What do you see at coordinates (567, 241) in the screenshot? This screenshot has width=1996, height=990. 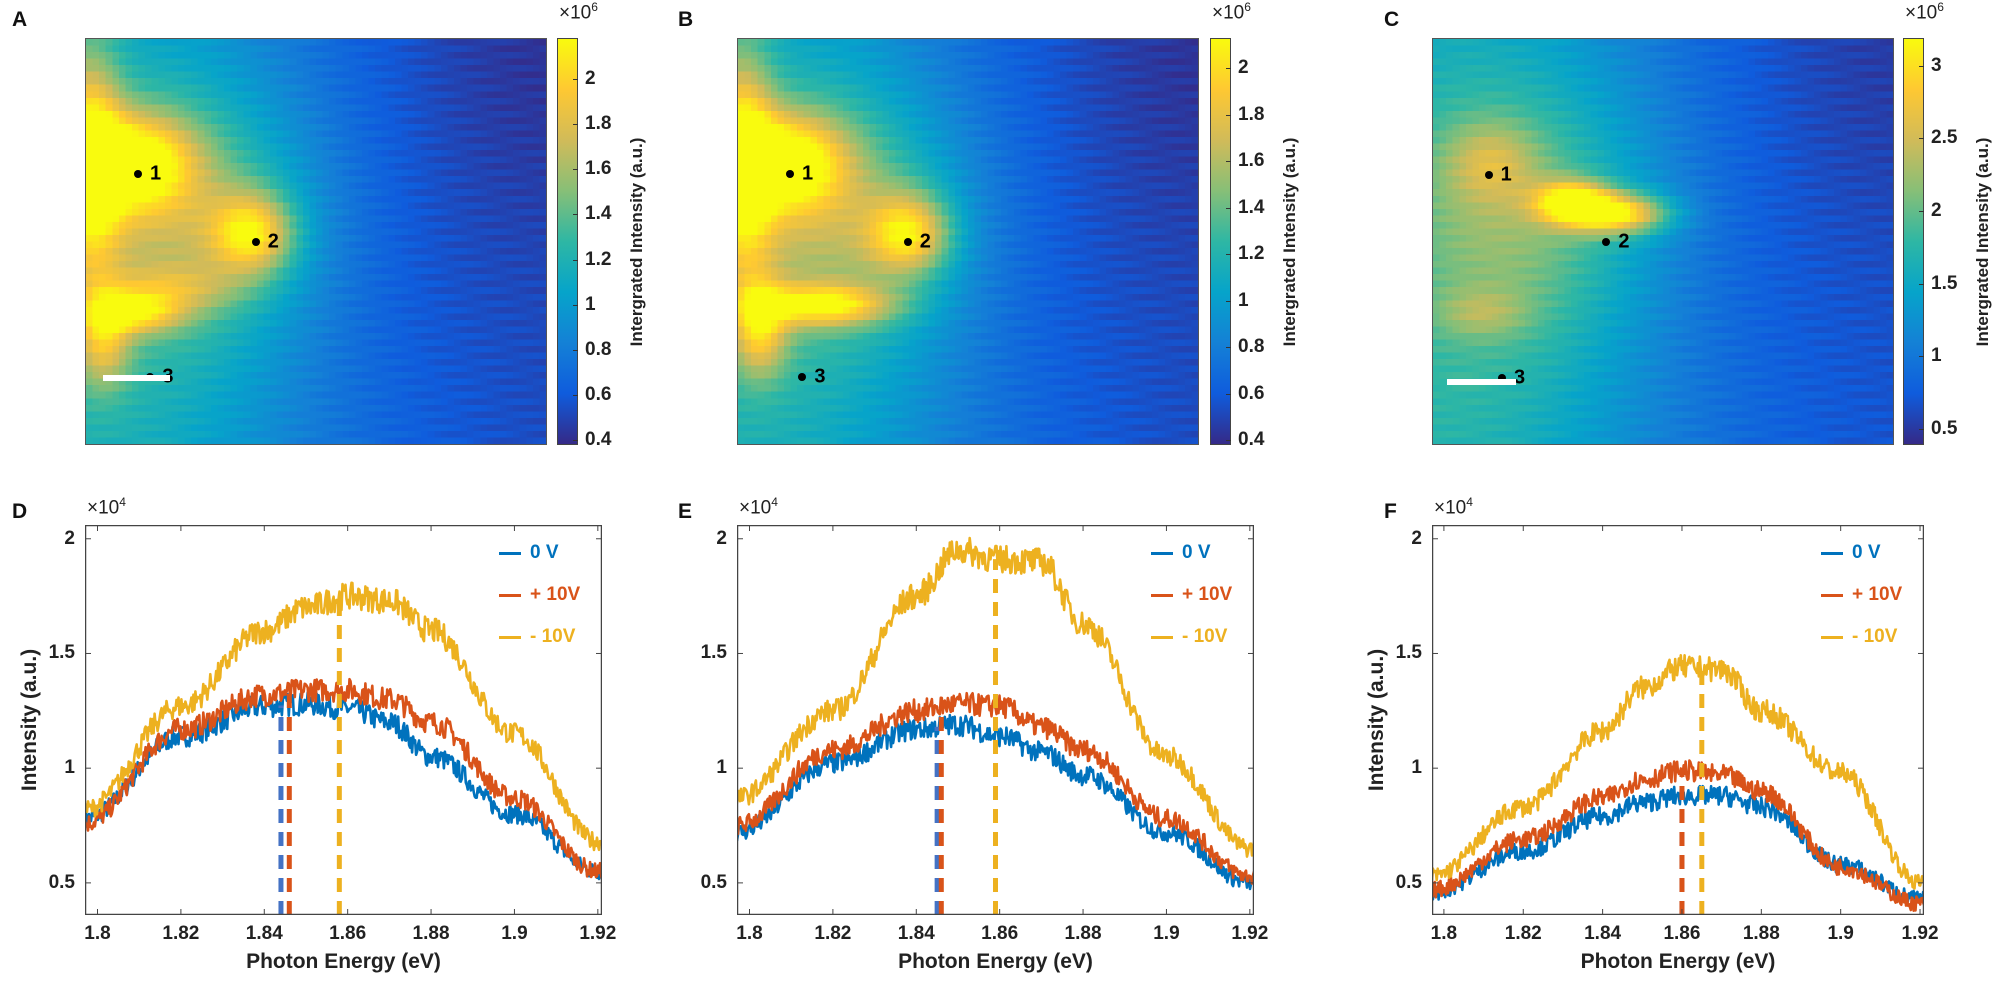 I see `colorbar-a` at bounding box center [567, 241].